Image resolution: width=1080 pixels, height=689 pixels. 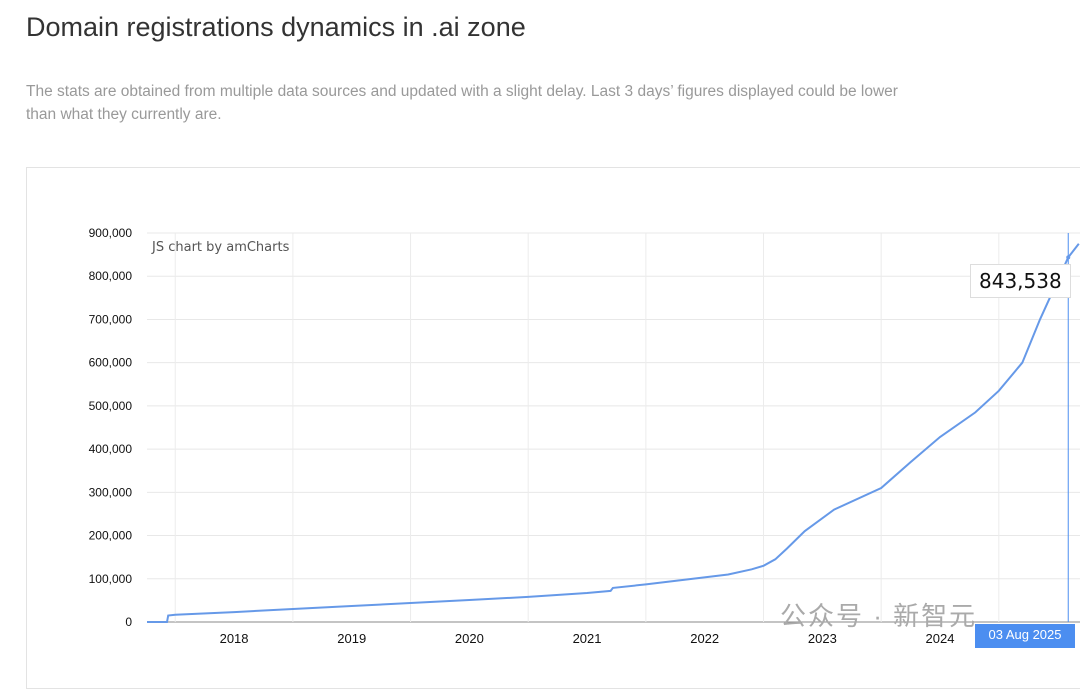 What do you see at coordinates (111, 536) in the screenshot?
I see `y-tick-label: 200,000` at bounding box center [111, 536].